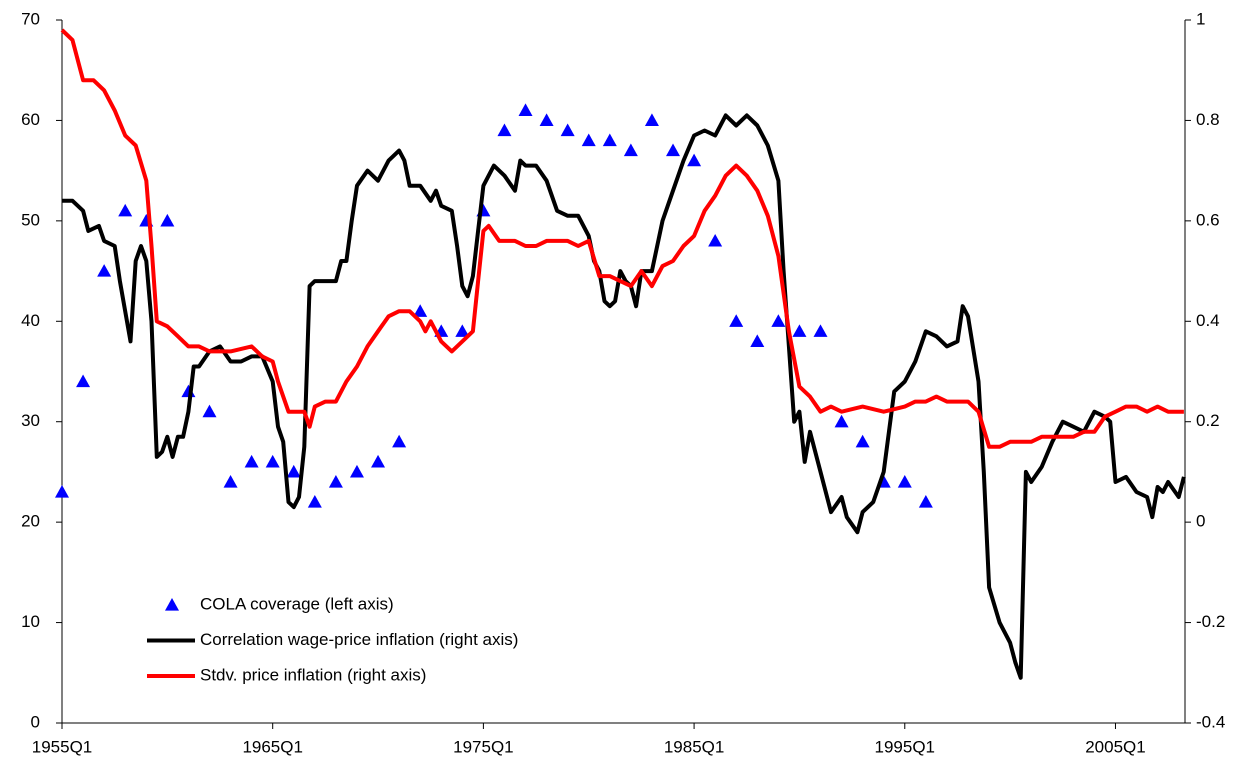 This screenshot has height=771, width=1250. I want to click on y-tick-label: 70, so click(30, 18).